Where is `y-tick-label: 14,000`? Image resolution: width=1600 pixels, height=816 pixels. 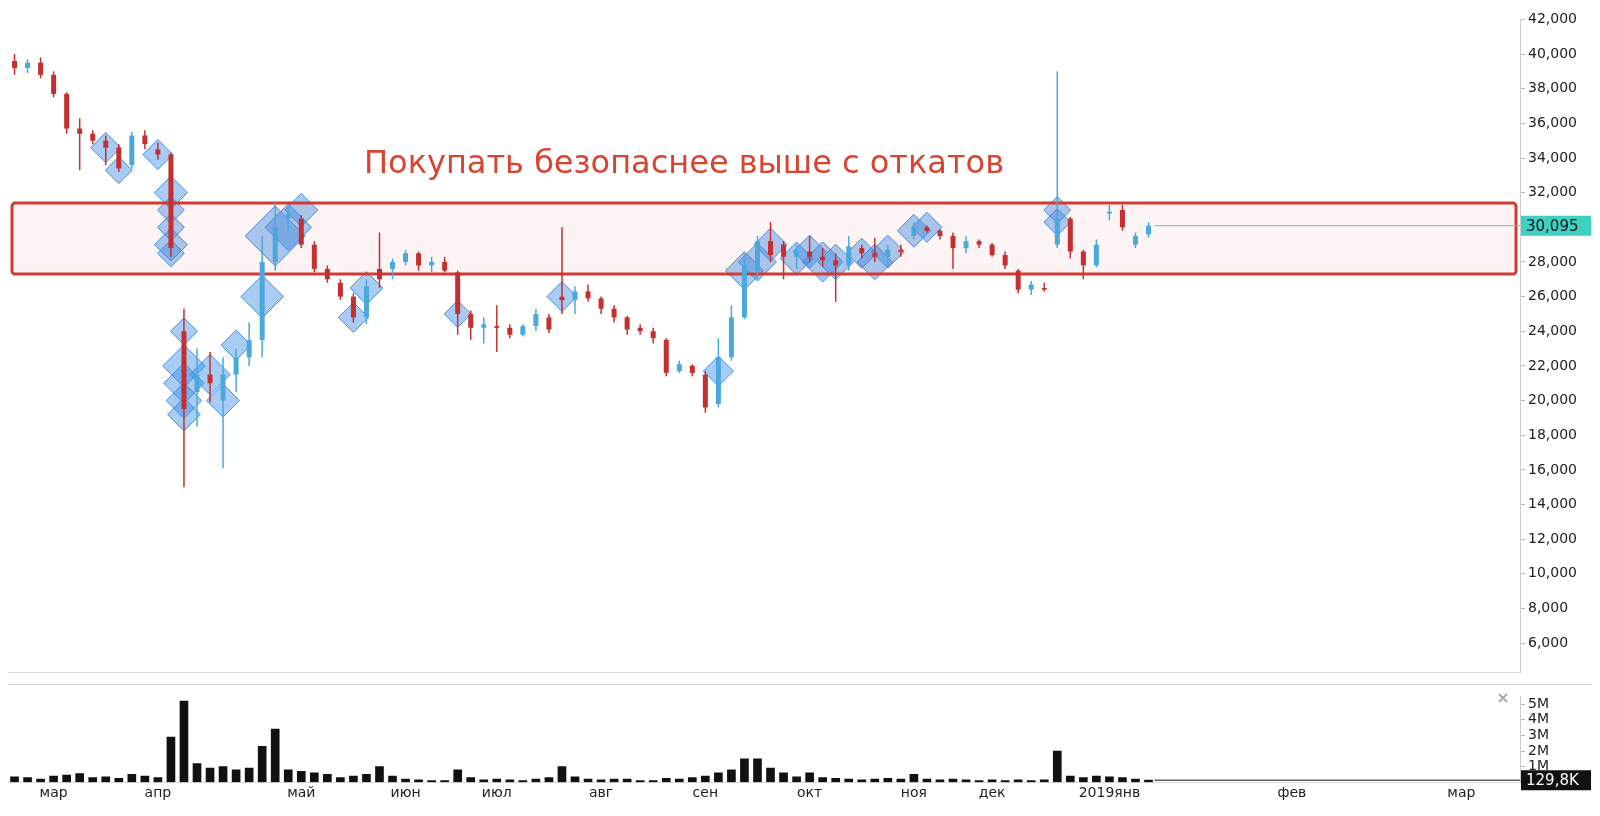
y-tick-label: 14,000 is located at coordinates (1552, 503).